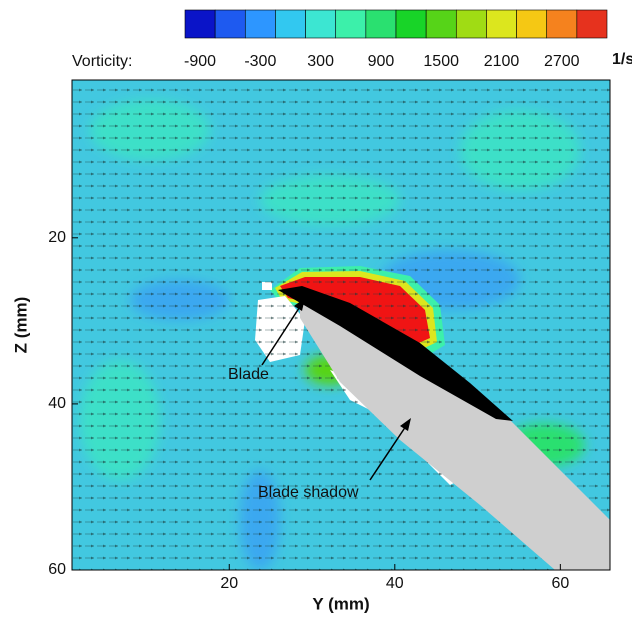  Describe the element at coordinates (441, 61) in the screenshot. I see `colorbar-tick-label: 1500` at that location.